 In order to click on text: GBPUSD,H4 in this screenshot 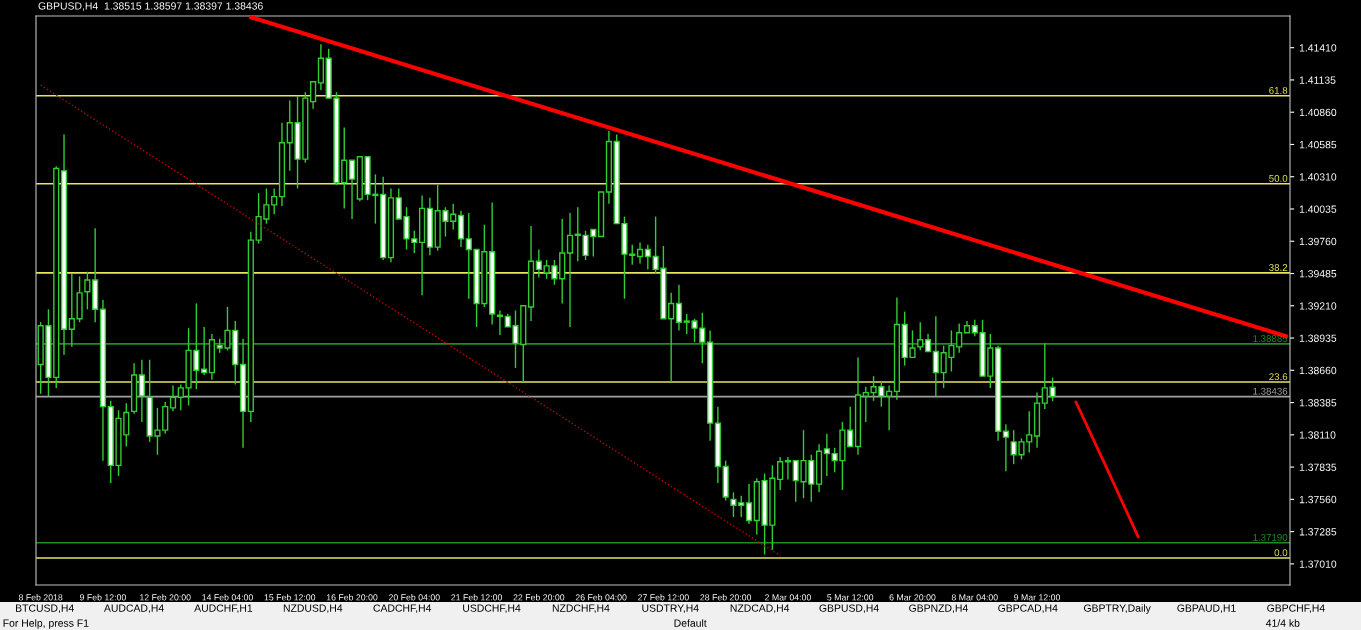, I will do `click(849, 609)`.